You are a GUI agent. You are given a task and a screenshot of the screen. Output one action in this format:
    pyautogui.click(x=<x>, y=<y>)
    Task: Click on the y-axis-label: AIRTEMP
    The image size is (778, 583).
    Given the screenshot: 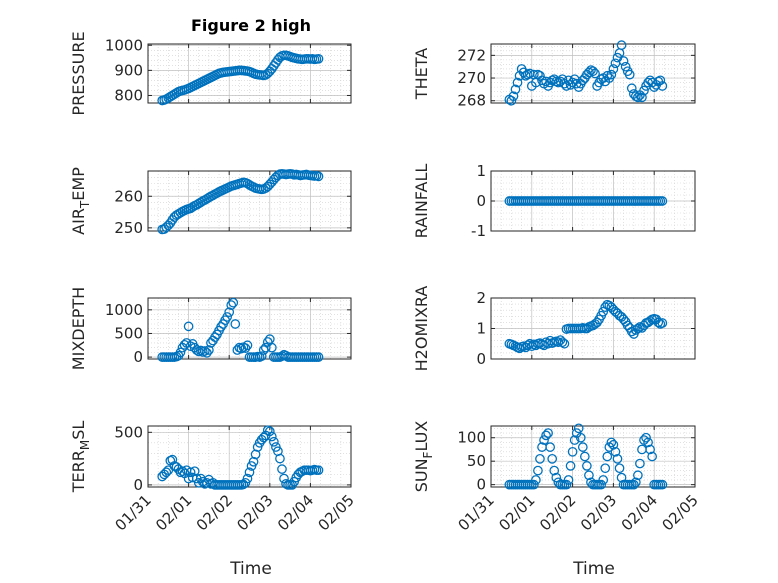 What is the action you would take?
    pyautogui.click(x=80, y=201)
    